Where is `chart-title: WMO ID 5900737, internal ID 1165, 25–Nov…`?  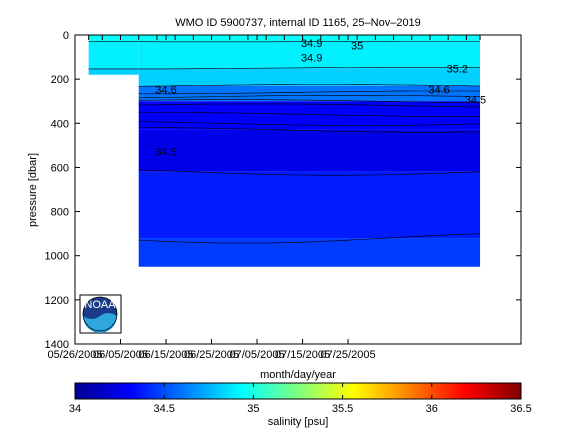 chart-title: WMO ID 5900737, internal ID 1165, 25–Nov… is located at coordinates (298, 23).